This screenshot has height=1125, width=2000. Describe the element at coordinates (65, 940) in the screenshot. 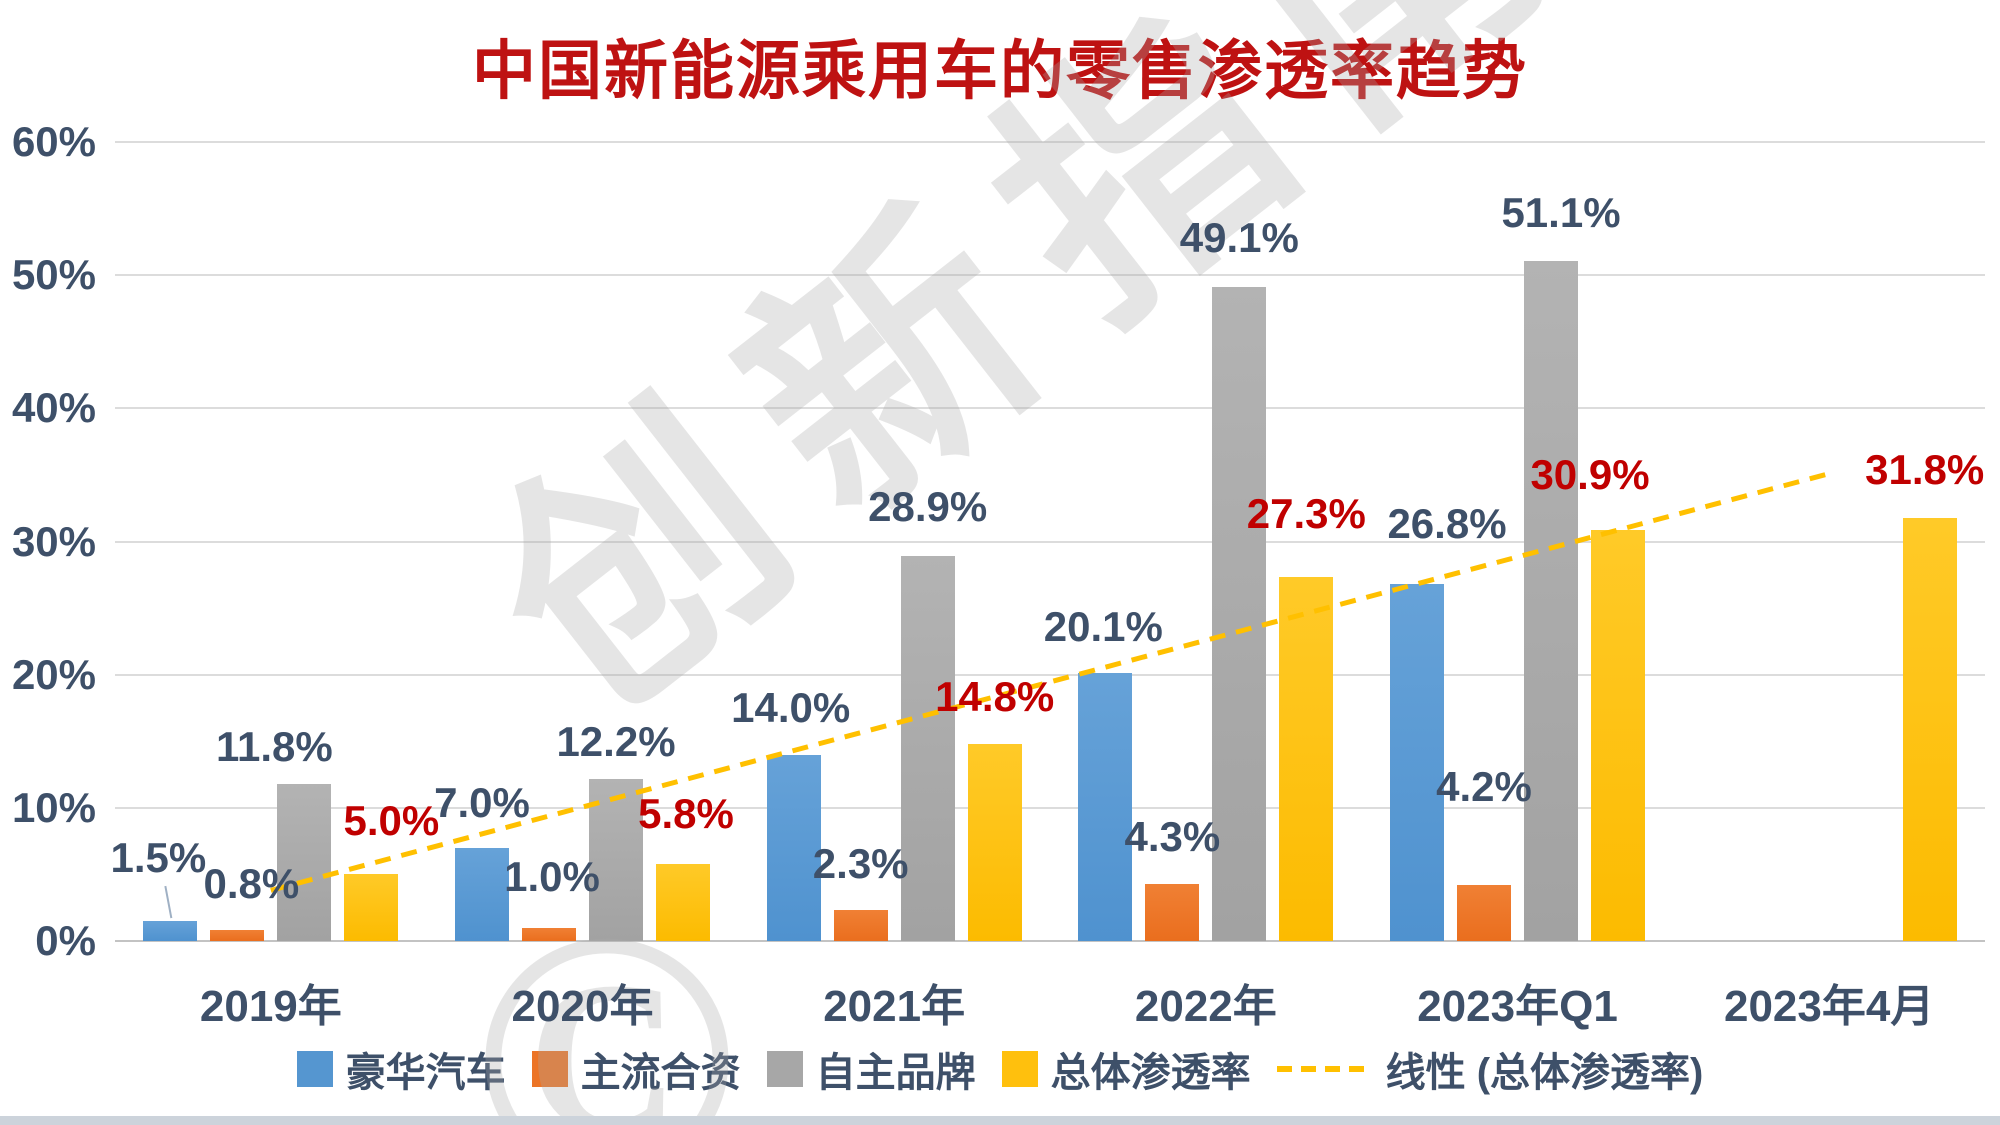

I see `y-axis-tick-0: 0%` at that location.